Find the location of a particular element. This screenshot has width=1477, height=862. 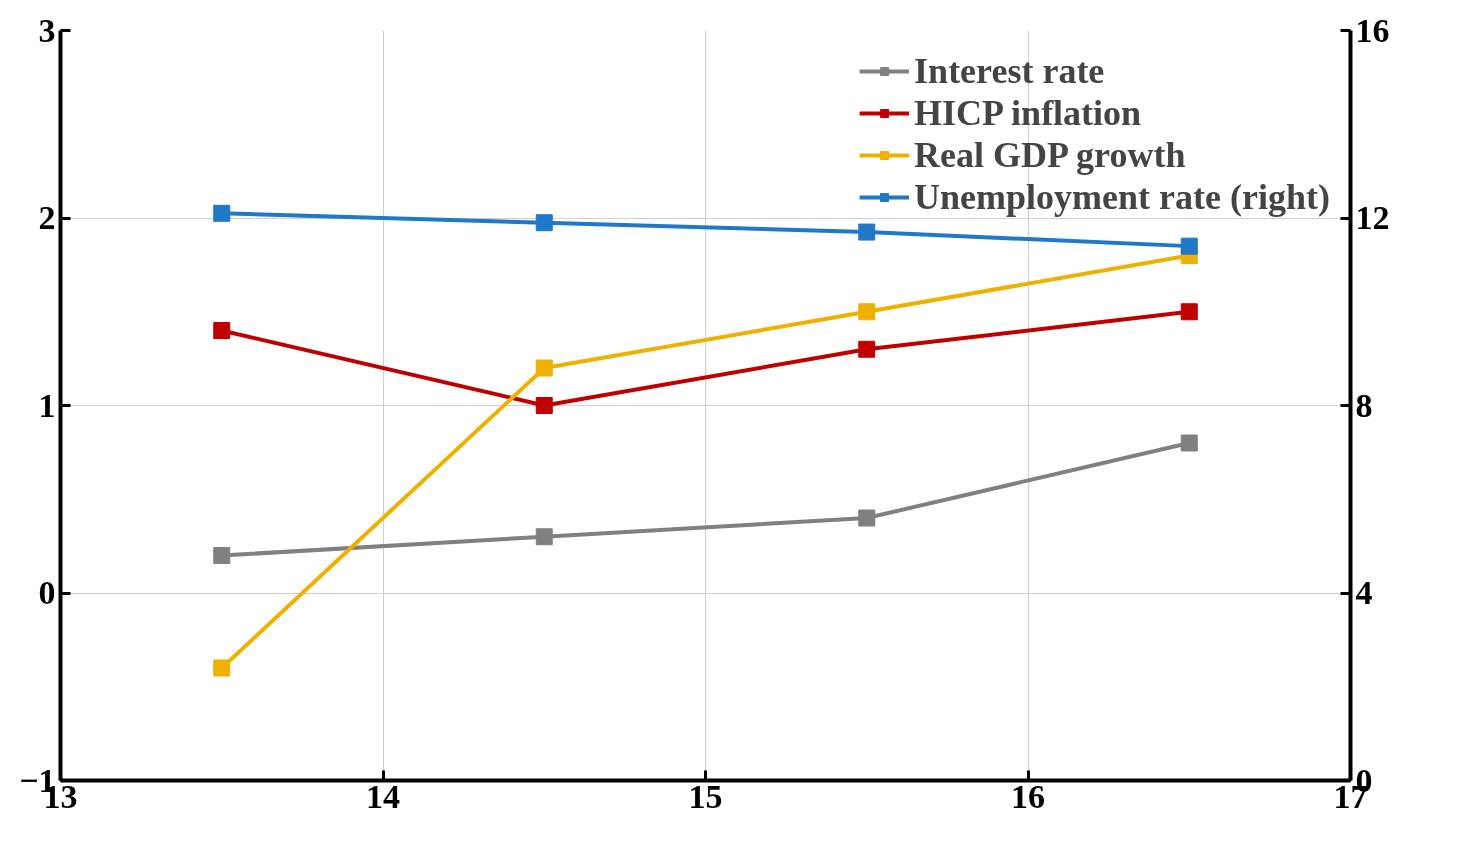

y-tick-label: 3 is located at coordinates (47, 30).